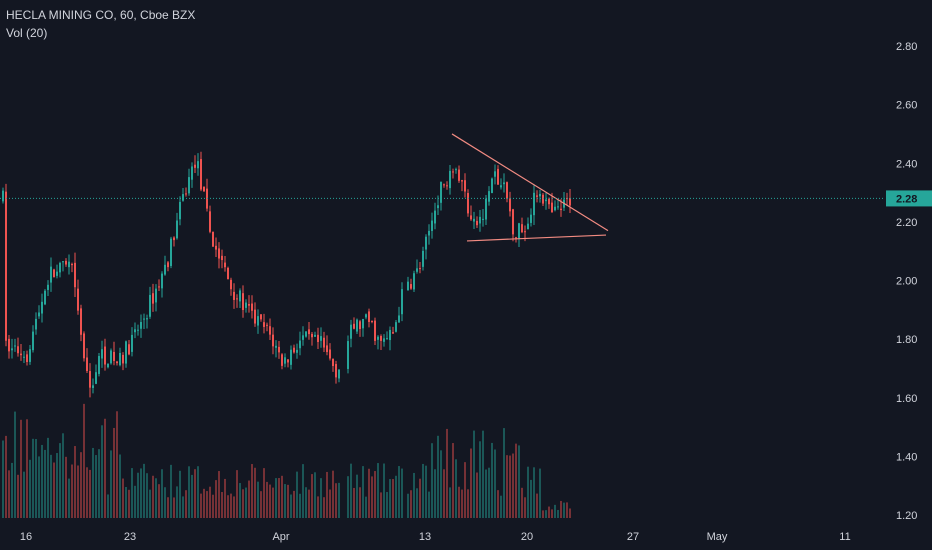  Describe the element at coordinates (906, 223) in the screenshot. I see `price-tick-label: 2.20` at that location.